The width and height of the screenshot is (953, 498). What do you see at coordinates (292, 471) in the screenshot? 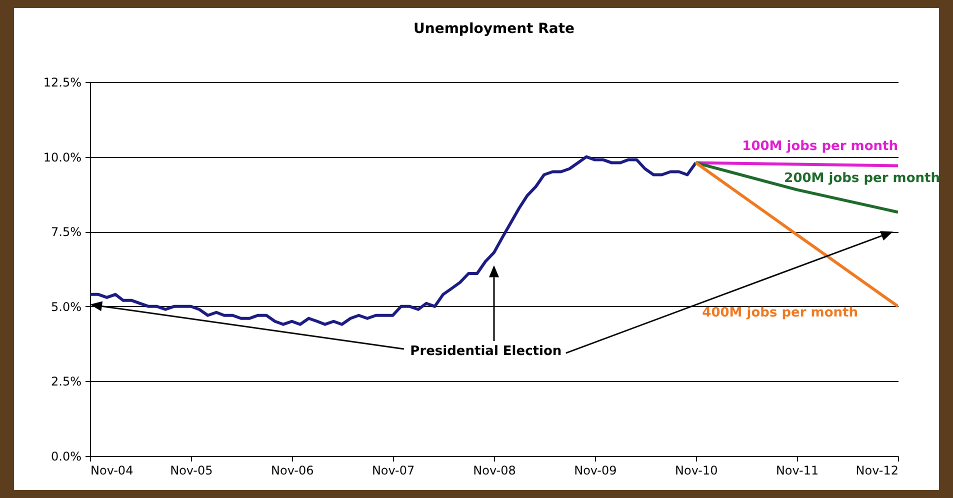
I see `x-tick-label: Nov-06` at bounding box center [292, 471].